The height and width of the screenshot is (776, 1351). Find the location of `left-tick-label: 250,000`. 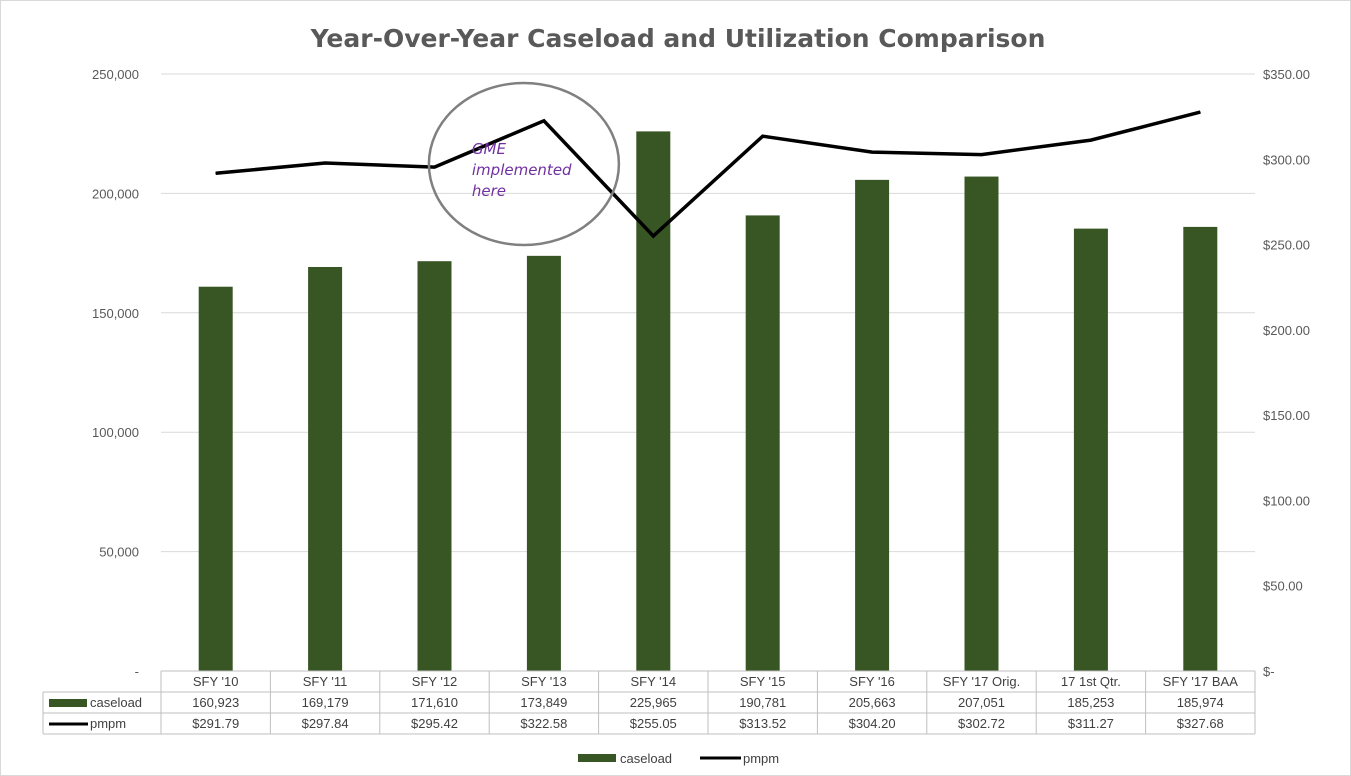

left-tick-label: 250,000 is located at coordinates (115, 74).